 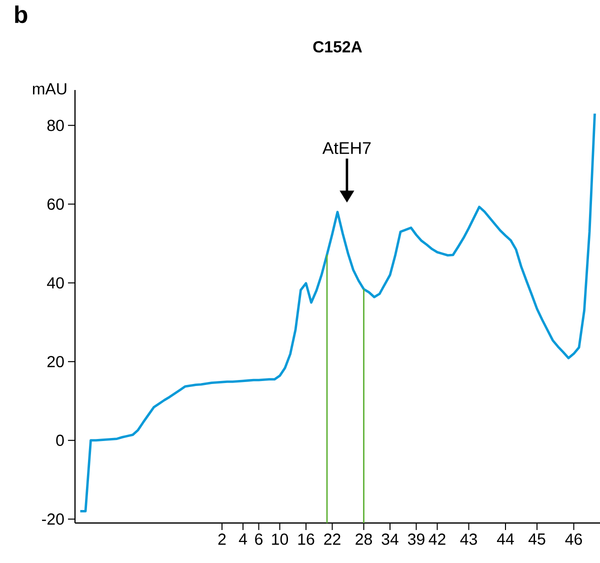 What do you see at coordinates (306, 539) in the screenshot?
I see `x-tick-label: 16` at bounding box center [306, 539].